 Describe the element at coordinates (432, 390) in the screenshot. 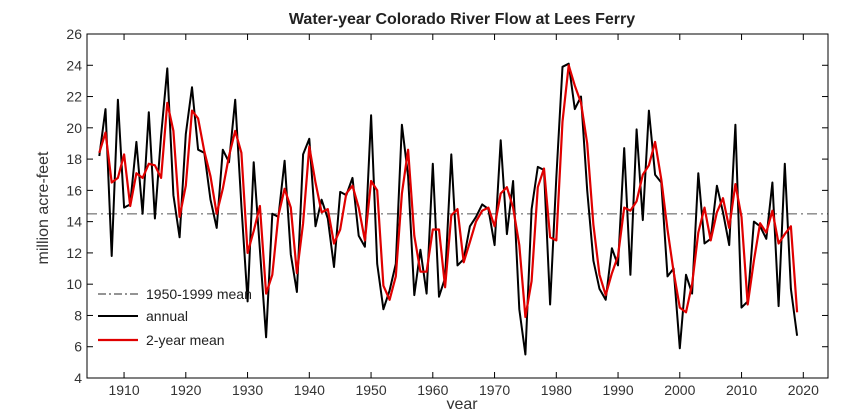

I see `x-tick-label: 1960` at that location.